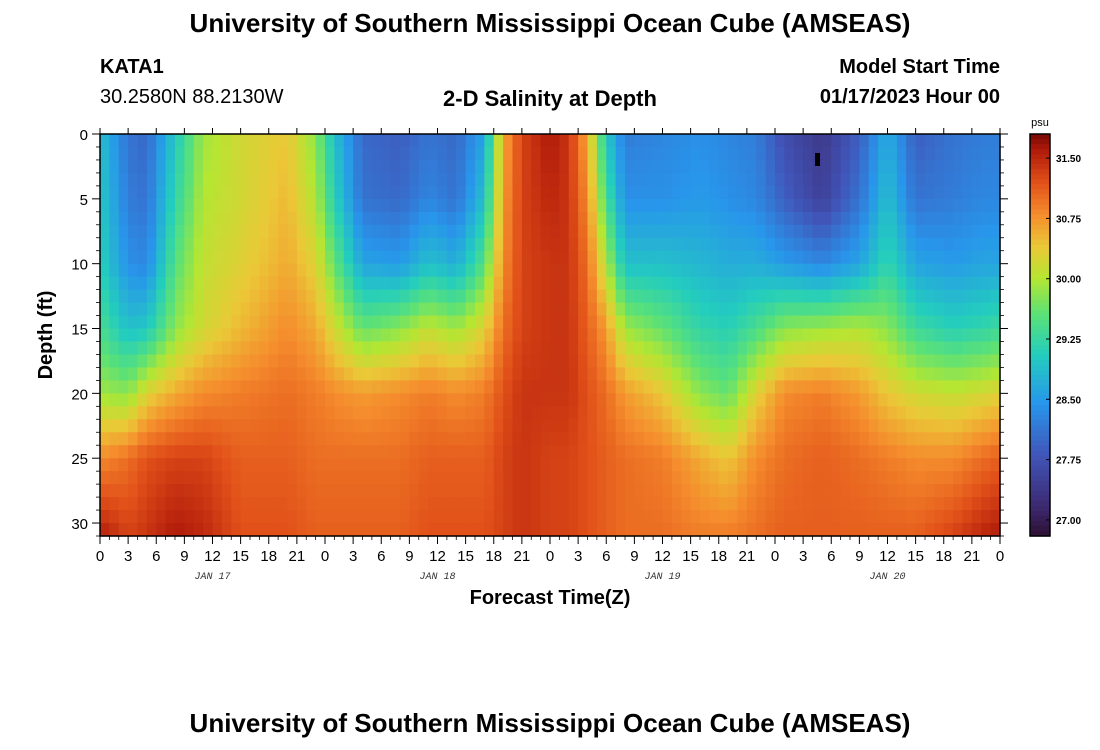 The image size is (1100, 750). I want to click on x-tick-label: 21, so click(297, 556).